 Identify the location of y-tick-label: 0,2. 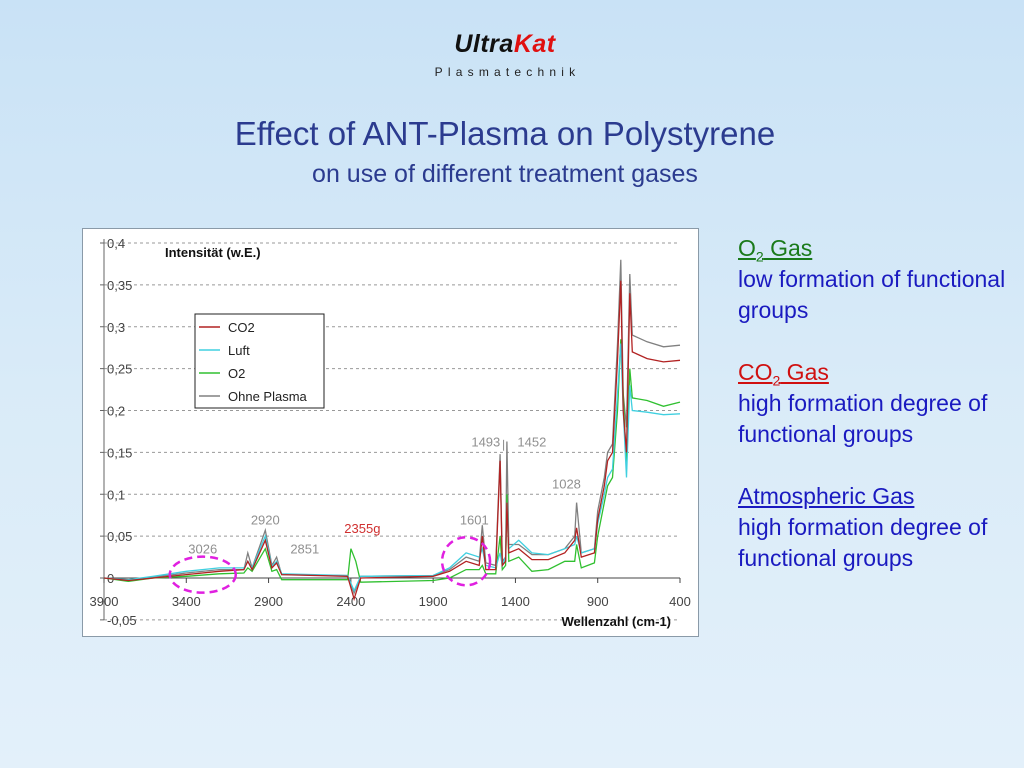
(116, 411).